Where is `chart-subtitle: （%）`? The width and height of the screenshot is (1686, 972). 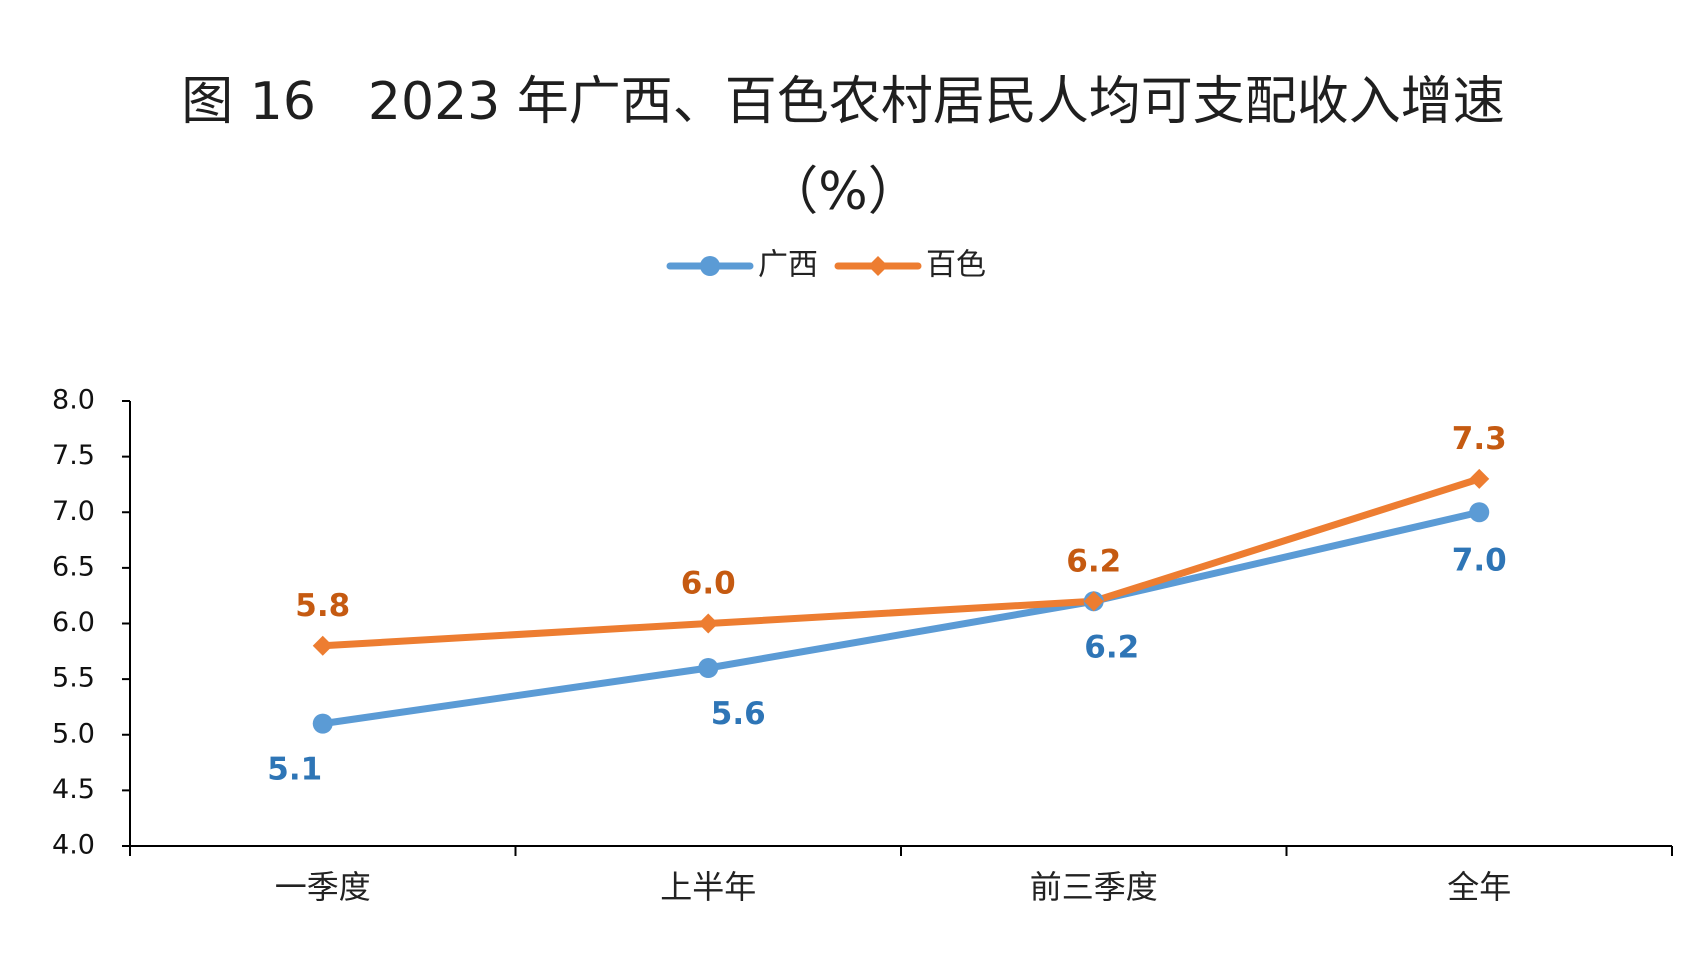 chart-subtitle: （%） is located at coordinates (843, 192).